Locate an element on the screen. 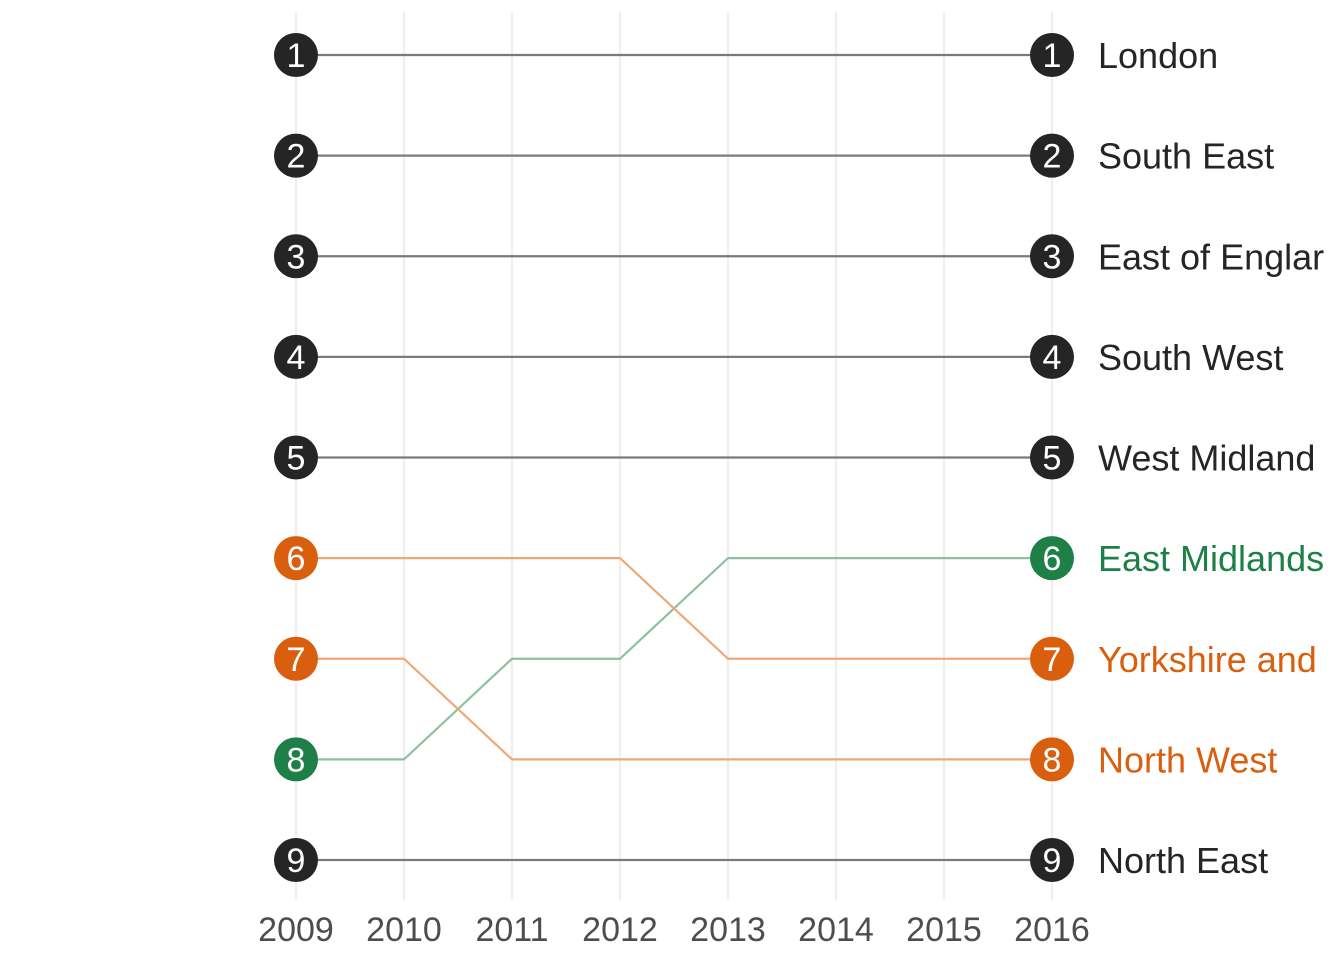  rank-number-end-east-of-englar: 3 is located at coordinates (1052, 257).